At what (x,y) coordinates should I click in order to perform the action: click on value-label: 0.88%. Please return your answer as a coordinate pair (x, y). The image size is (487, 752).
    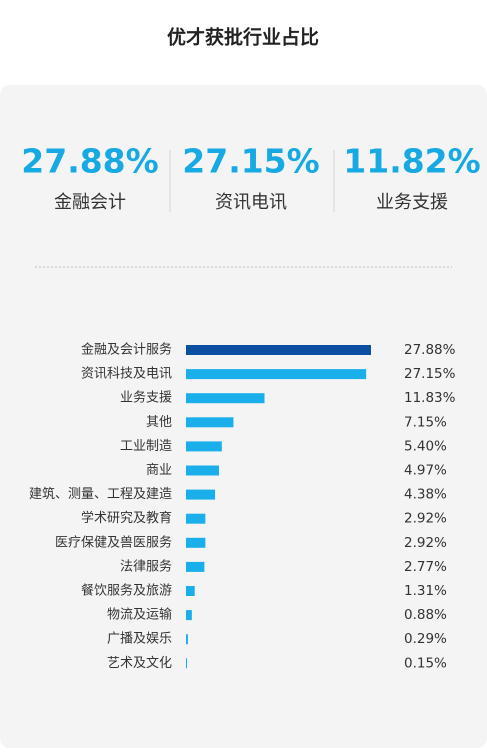
    Looking at the image, I should click on (425, 615).